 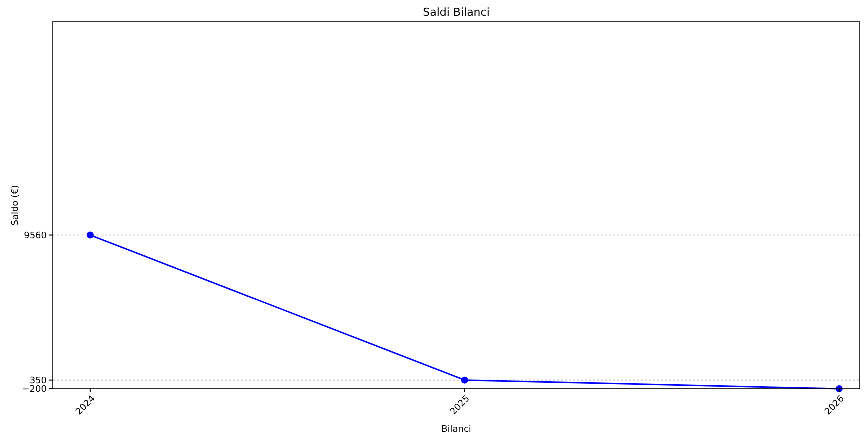 What do you see at coordinates (35, 390) in the screenshot?
I see `y-tick-label: −200` at bounding box center [35, 390].